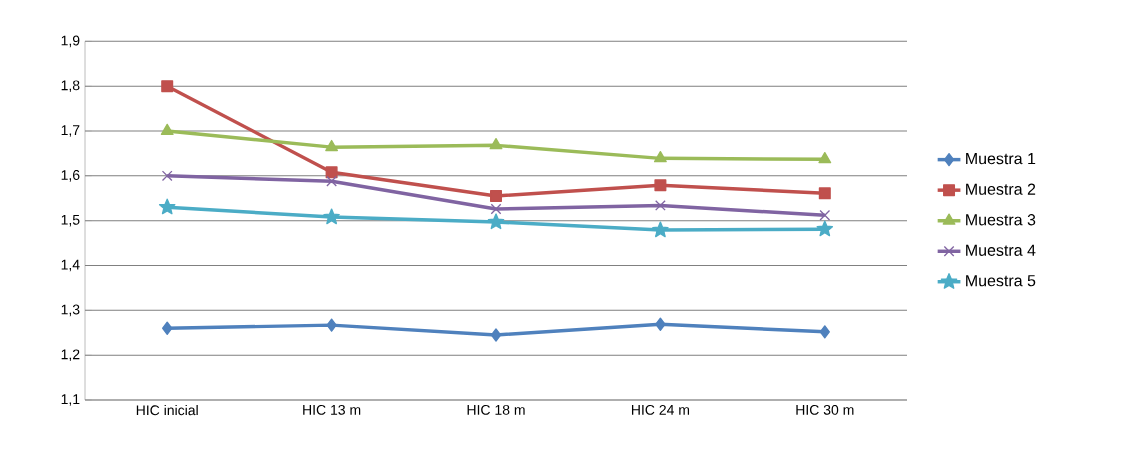 The image size is (1134, 462). What do you see at coordinates (1001, 159) in the screenshot?
I see `legend-label: Muestra 1` at bounding box center [1001, 159].